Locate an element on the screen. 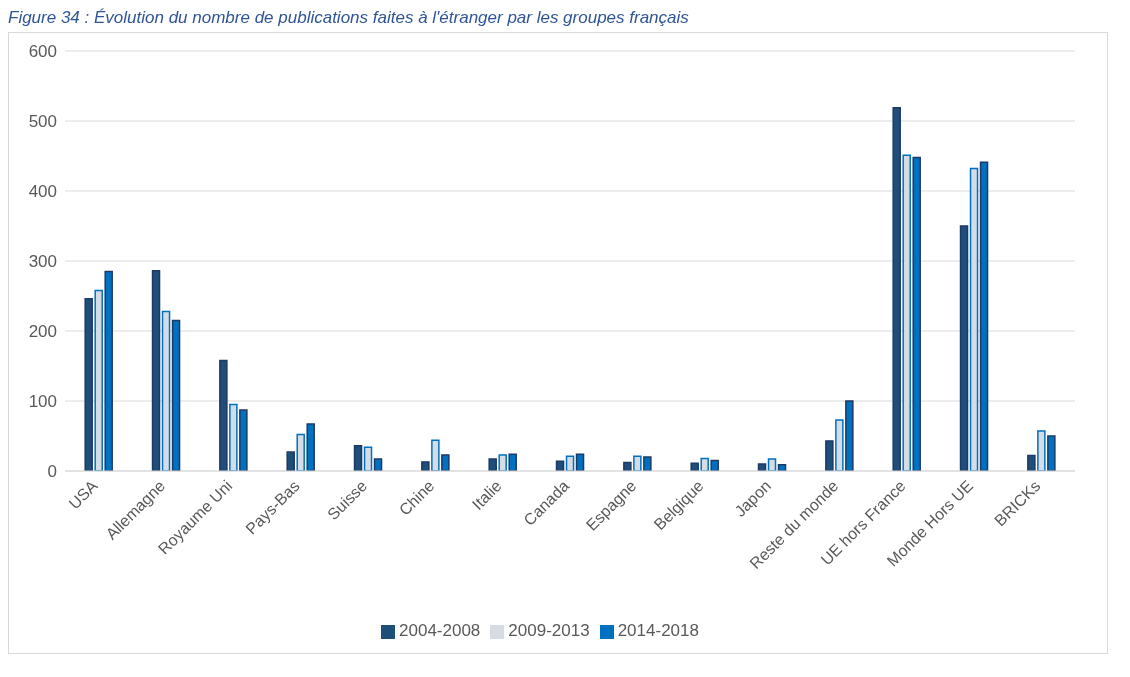  y-tick-label: 300 is located at coordinates (42, 262).